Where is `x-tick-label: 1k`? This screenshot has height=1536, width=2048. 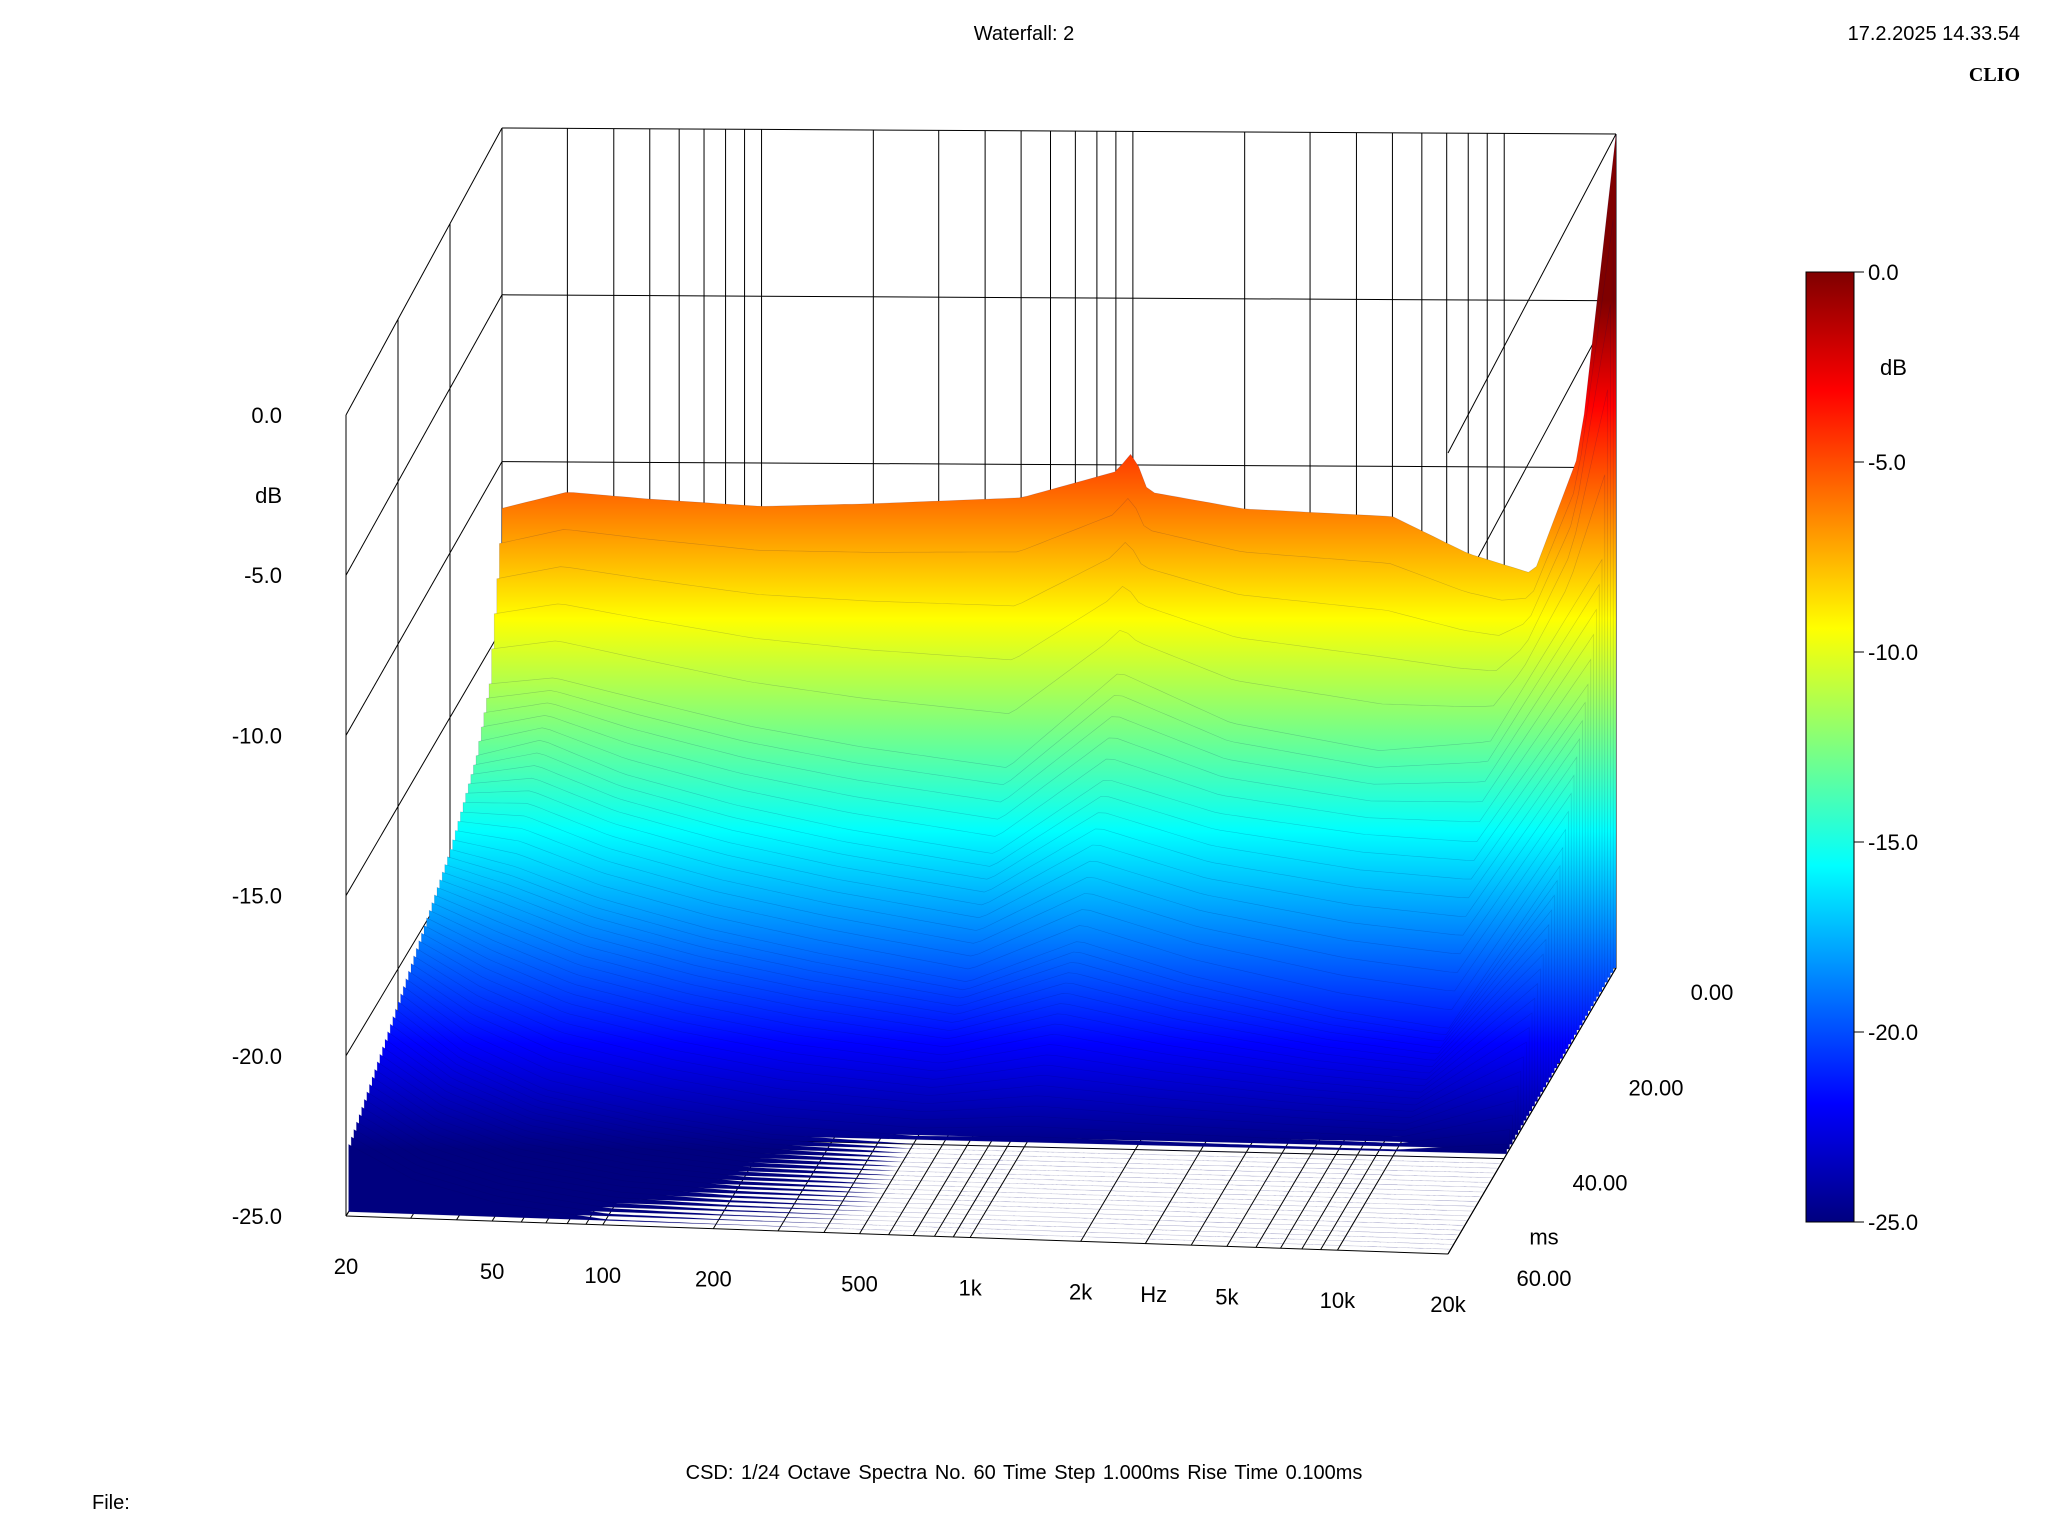
x-tick-label: 1k is located at coordinates (970, 1288).